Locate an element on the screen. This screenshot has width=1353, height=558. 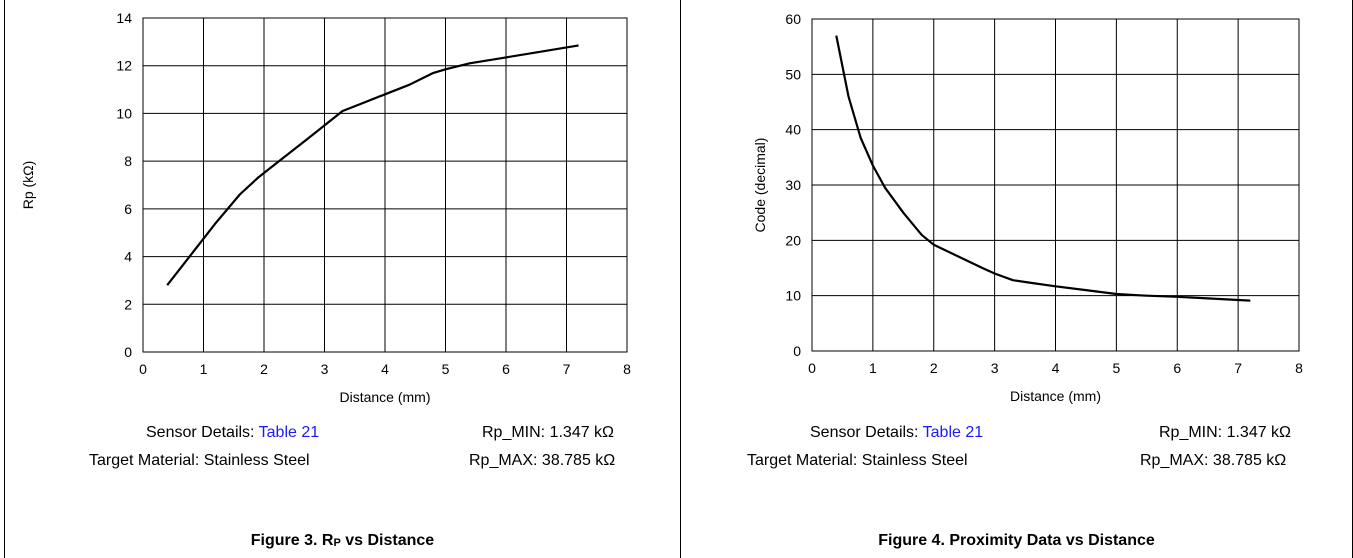
y-tick-label: 50 is located at coordinates (793, 74).